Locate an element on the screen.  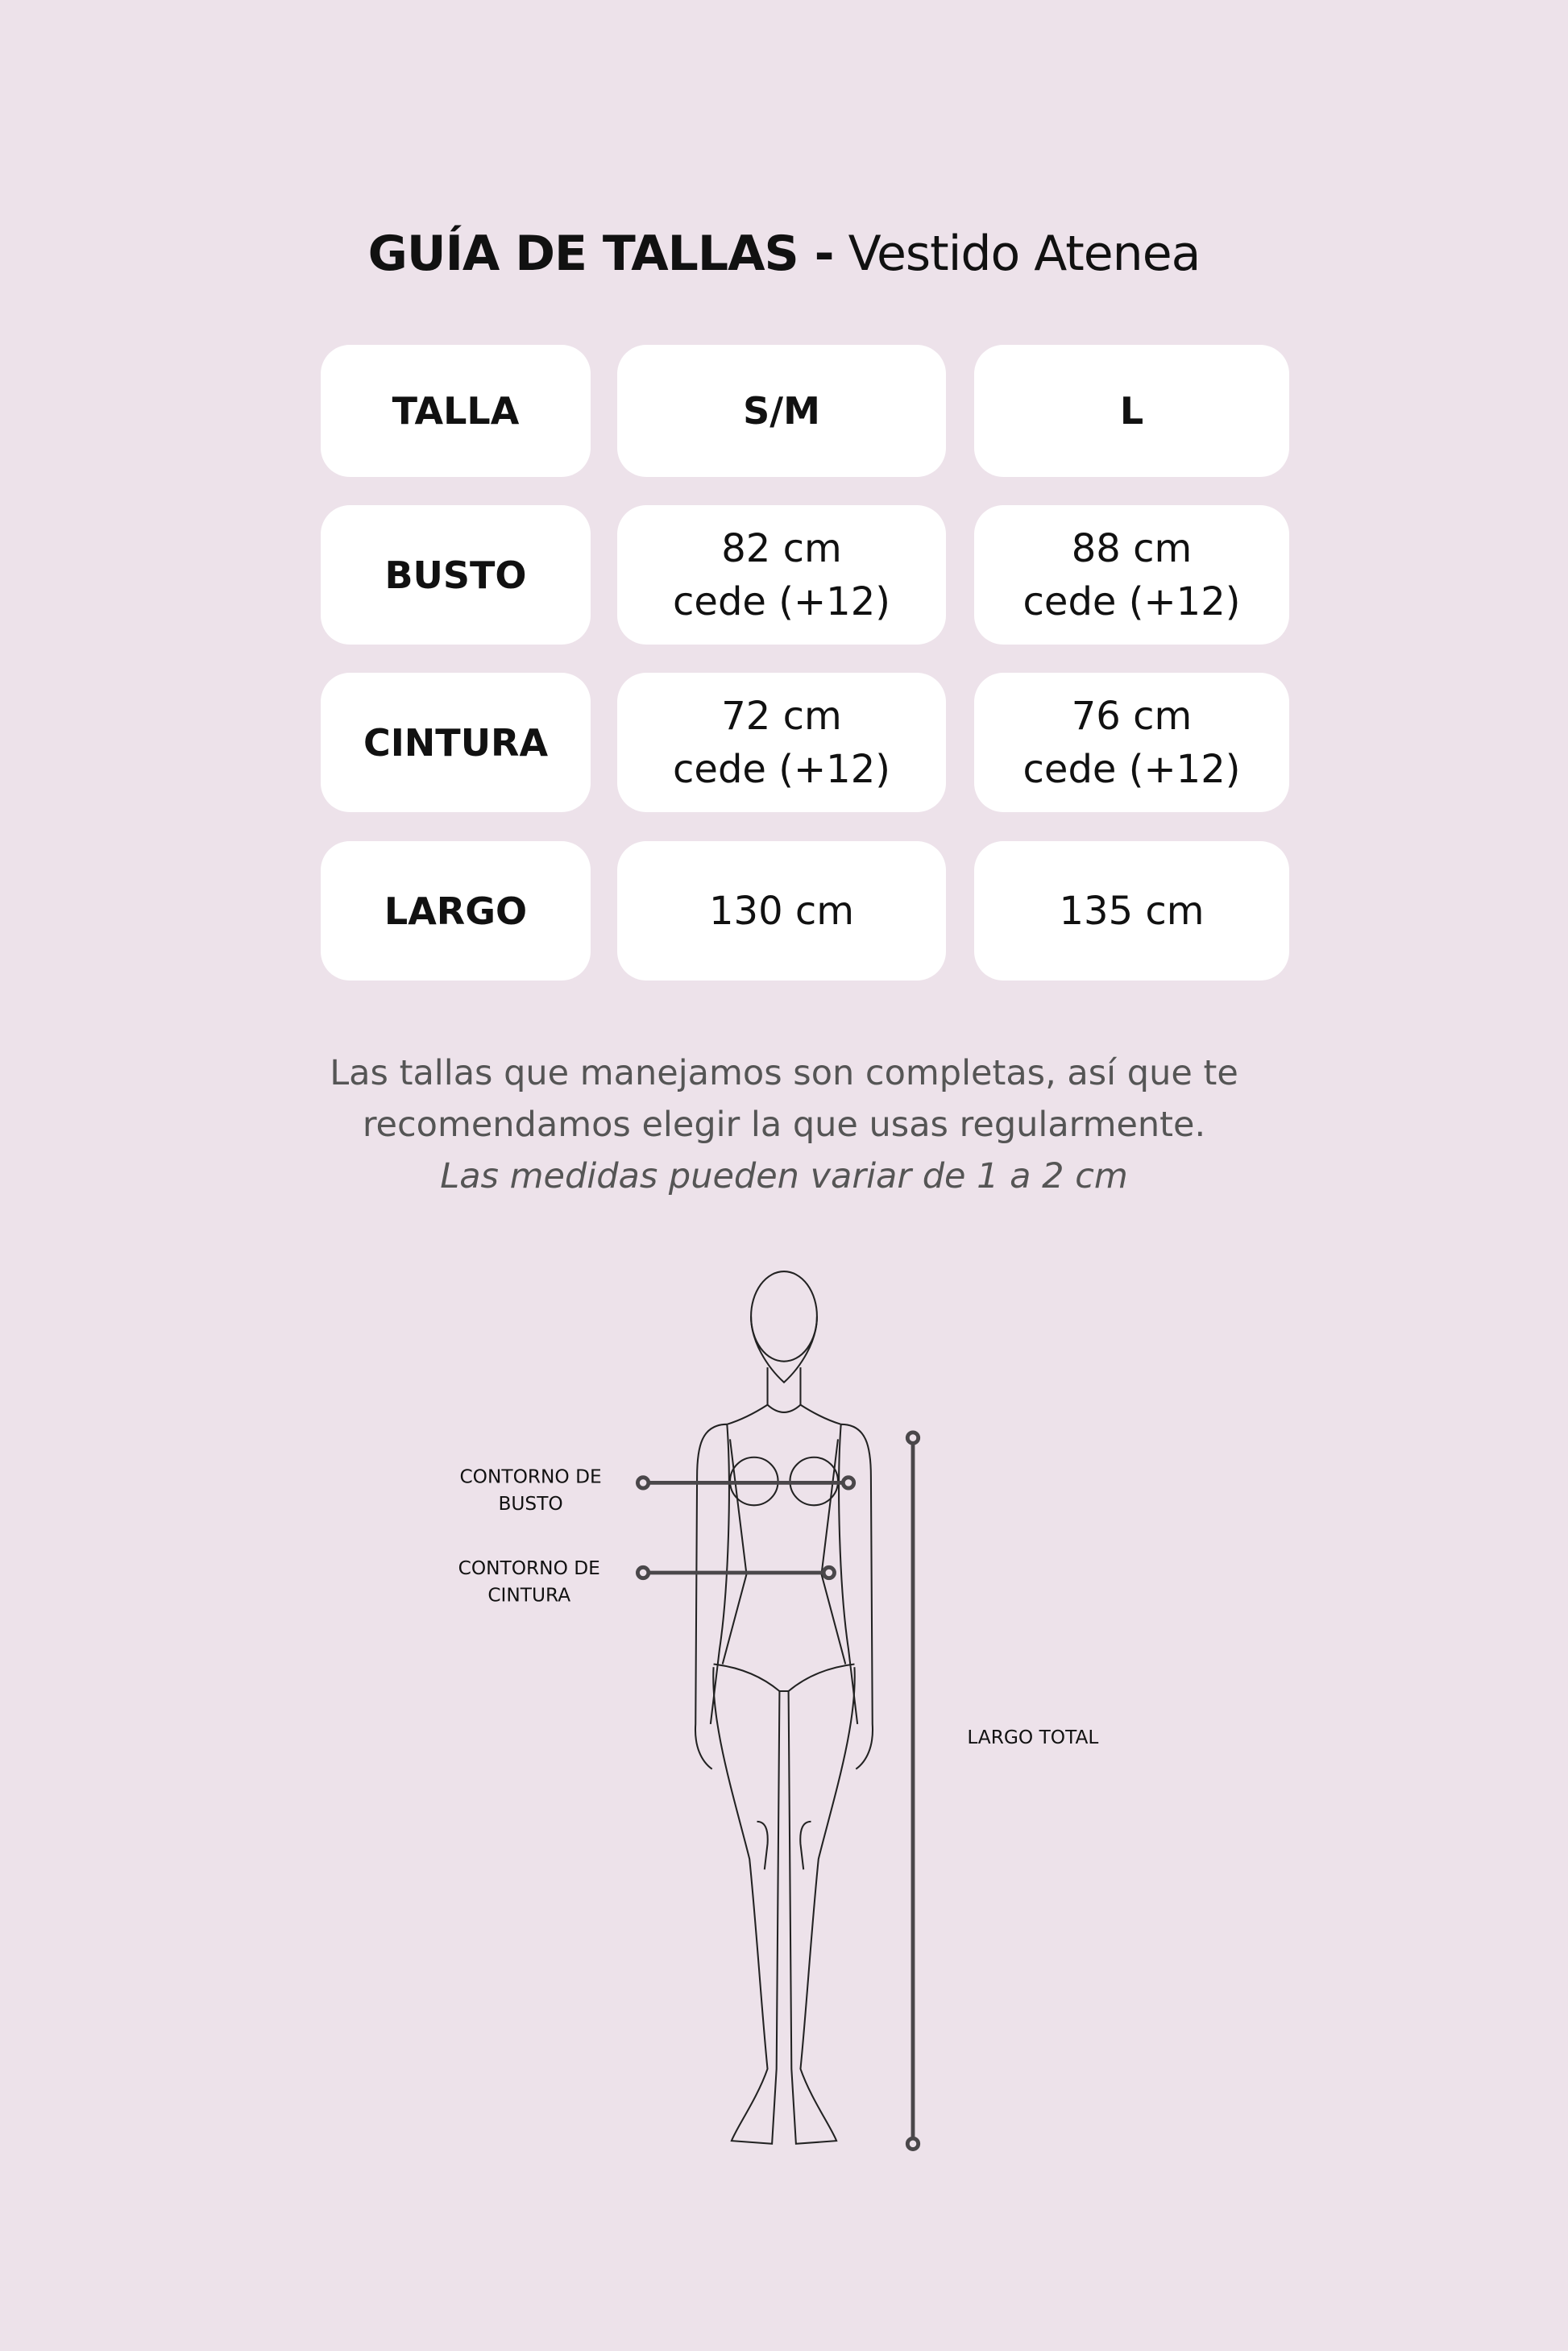
waist-end-dot is located at coordinates (829, 1573).